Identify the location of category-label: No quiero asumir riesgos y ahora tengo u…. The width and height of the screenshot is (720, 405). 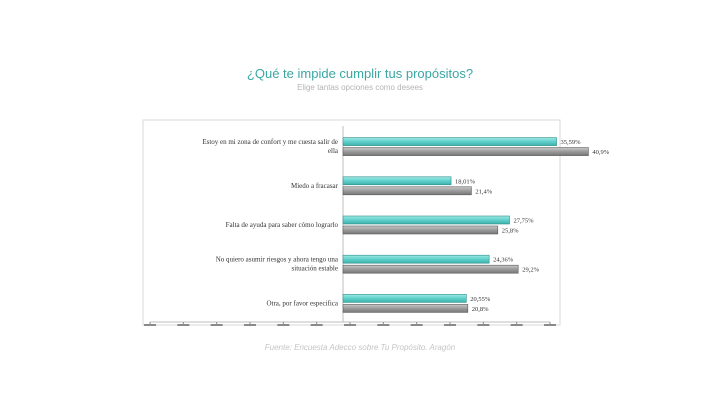
(277, 264).